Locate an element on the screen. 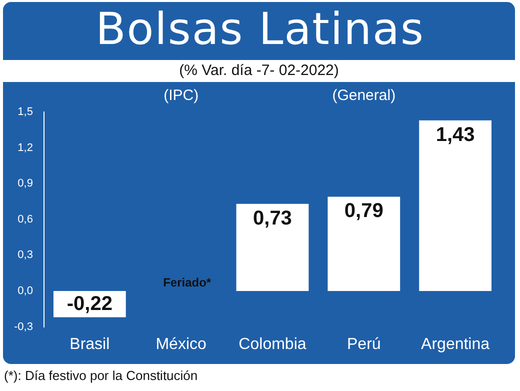  chart-title: Bolsas Latinas is located at coordinates (260, 30).